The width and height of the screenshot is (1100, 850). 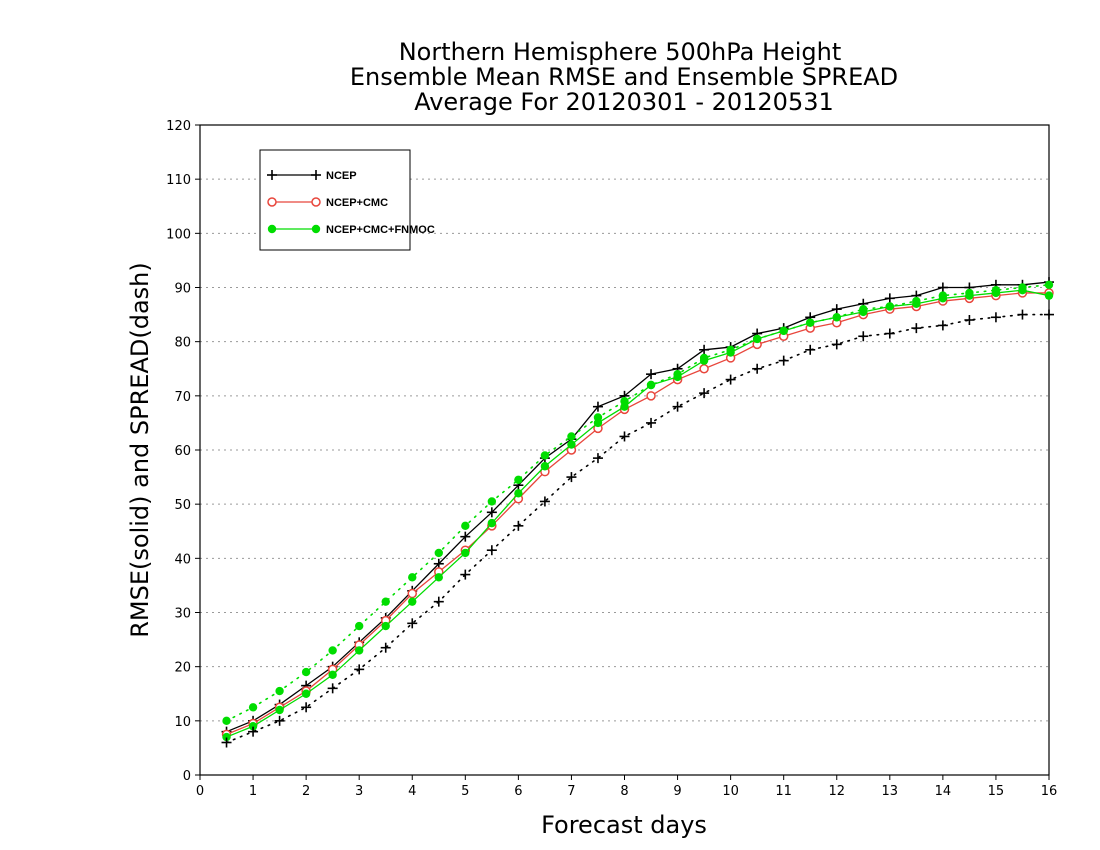 I want to click on y-tick-label: 60, so click(x=182, y=451).